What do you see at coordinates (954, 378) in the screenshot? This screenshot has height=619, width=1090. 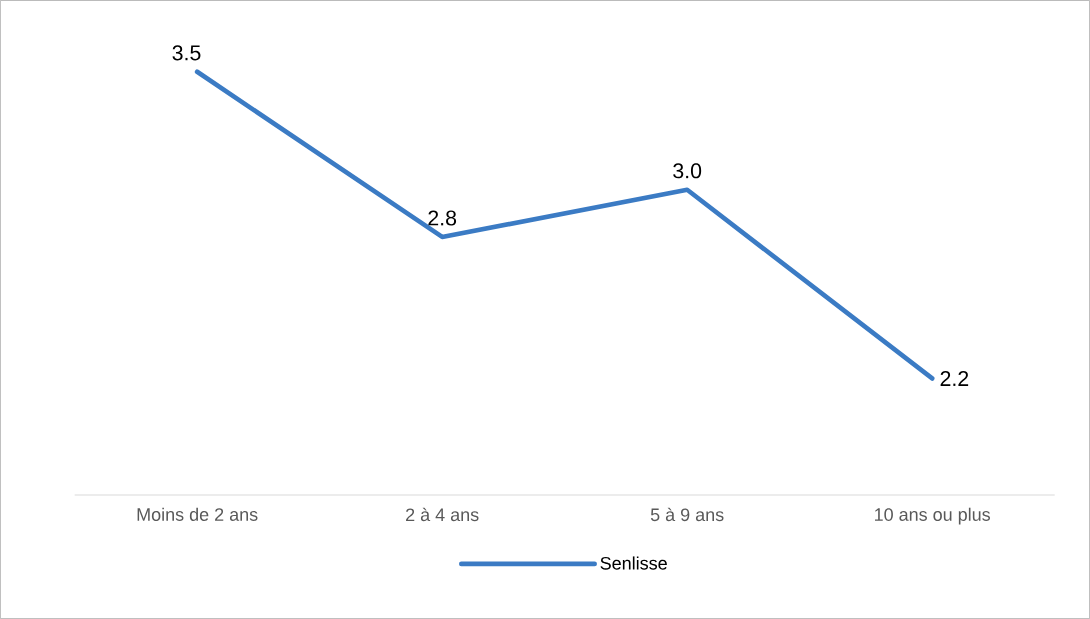 I see `data-label: 2.2` at bounding box center [954, 378].